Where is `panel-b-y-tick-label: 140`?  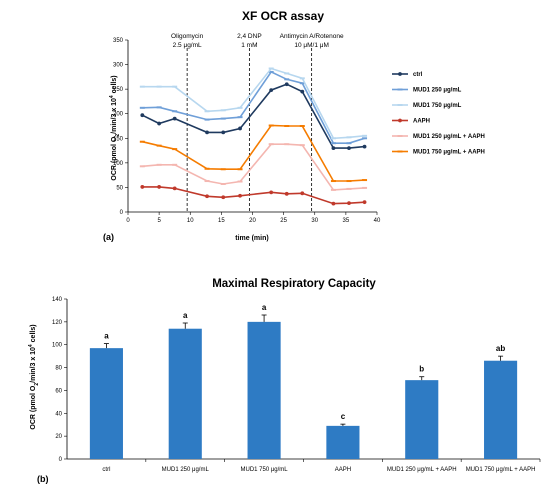
panel-b-y-tick-label: 140 is located at coordinates (57, 300).